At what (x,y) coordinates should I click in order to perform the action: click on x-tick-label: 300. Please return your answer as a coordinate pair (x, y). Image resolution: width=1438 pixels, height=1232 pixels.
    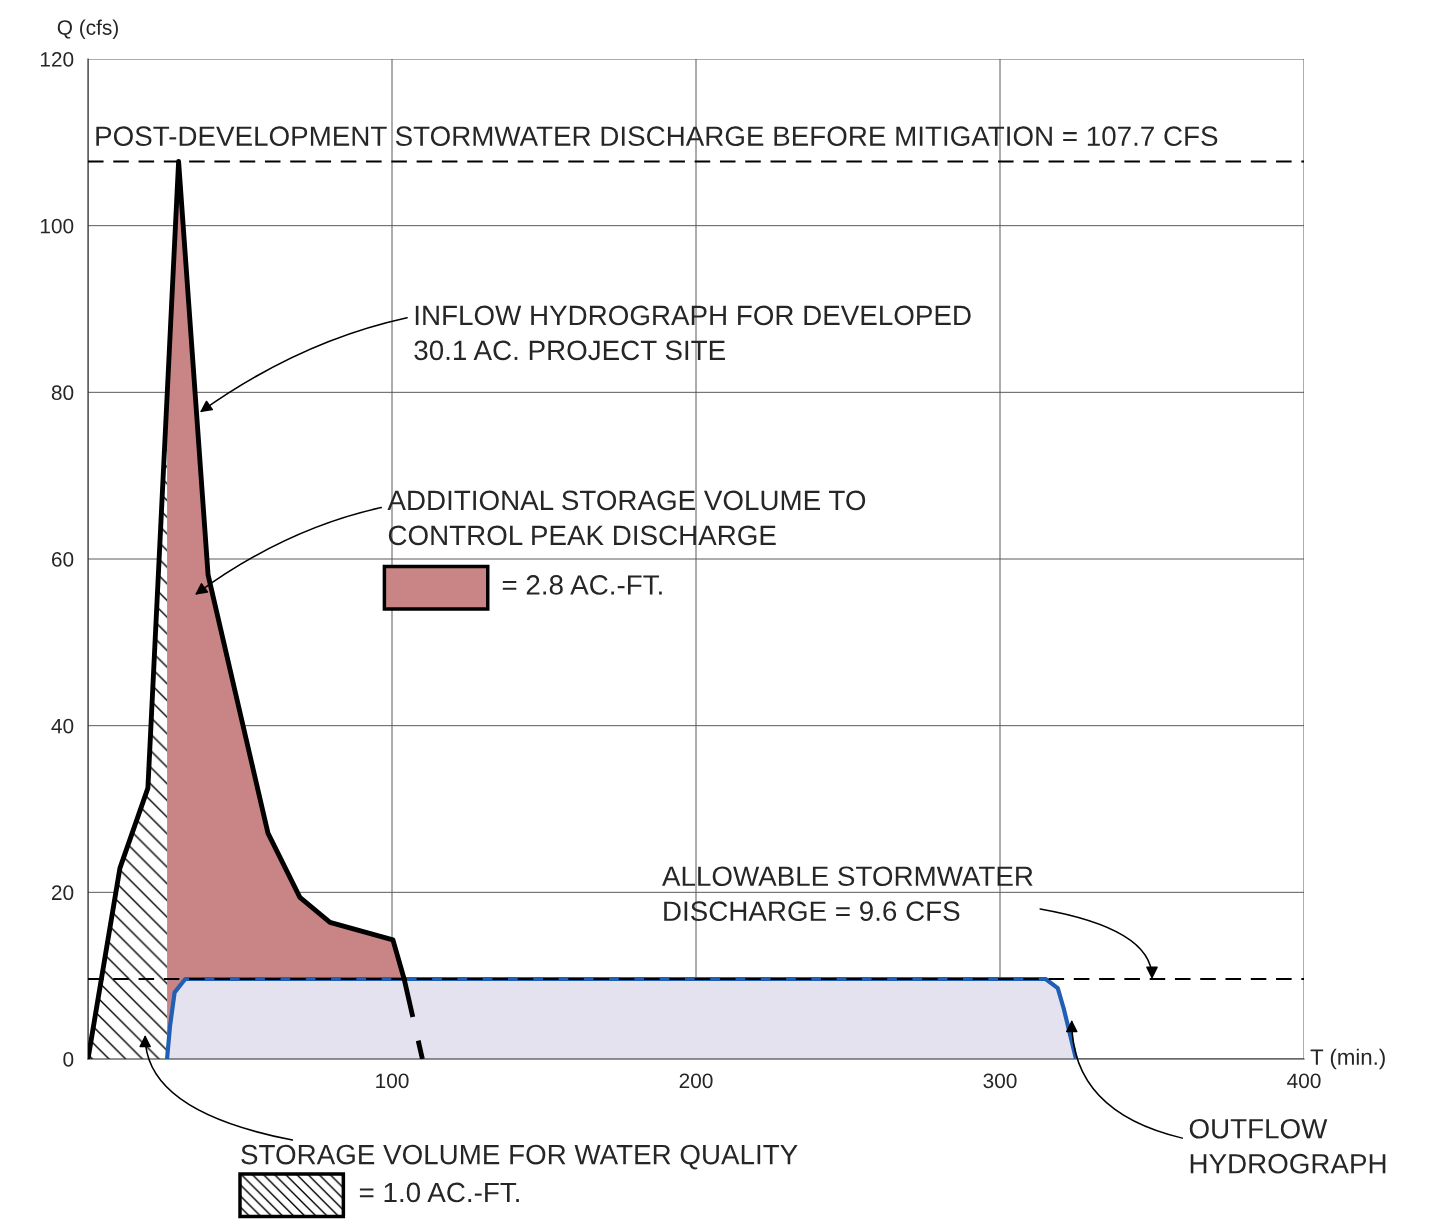
    Looking at the image, I should click on (1000, 1081).